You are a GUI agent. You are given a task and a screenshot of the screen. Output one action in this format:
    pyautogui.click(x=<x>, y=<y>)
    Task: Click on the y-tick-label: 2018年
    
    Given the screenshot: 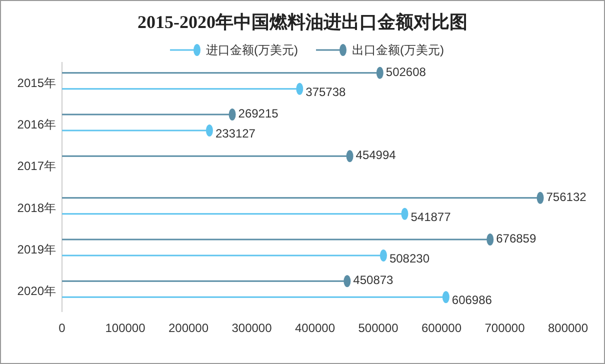 What is the action you would take?
    pyautogui.click(x=36, y=207)
    